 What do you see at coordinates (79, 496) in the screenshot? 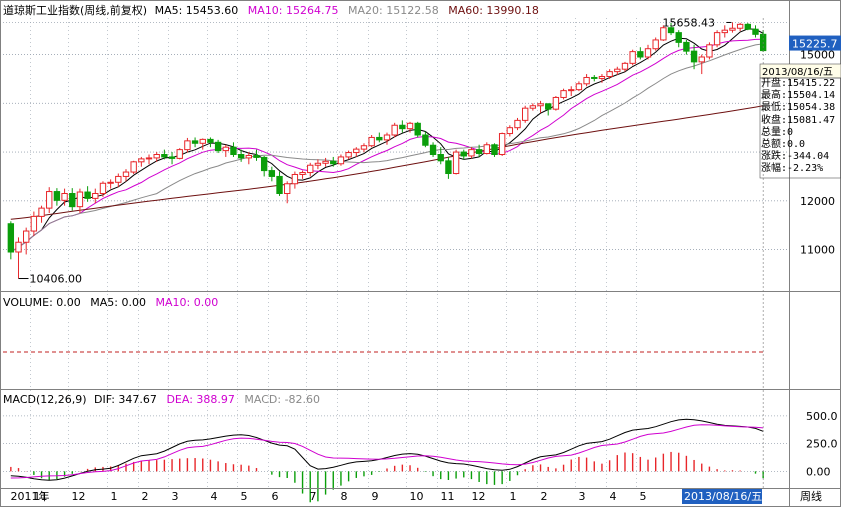
I see `time-axis-label: 12` at bounding box center [79, 496].